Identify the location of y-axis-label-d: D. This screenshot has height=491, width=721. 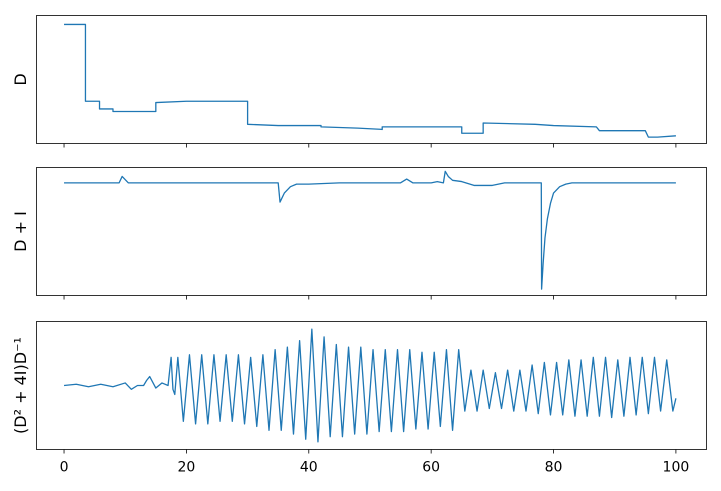
(20, 79).